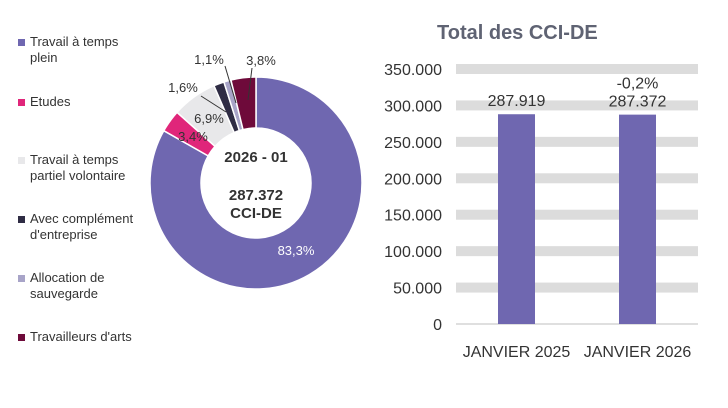 This screenshot has height=408, width=728. What do you see at coordinates (243, 103) in the screenshot?
I see `donut-slice-travailleurs-d-arts` at bounding box center [243, 103].